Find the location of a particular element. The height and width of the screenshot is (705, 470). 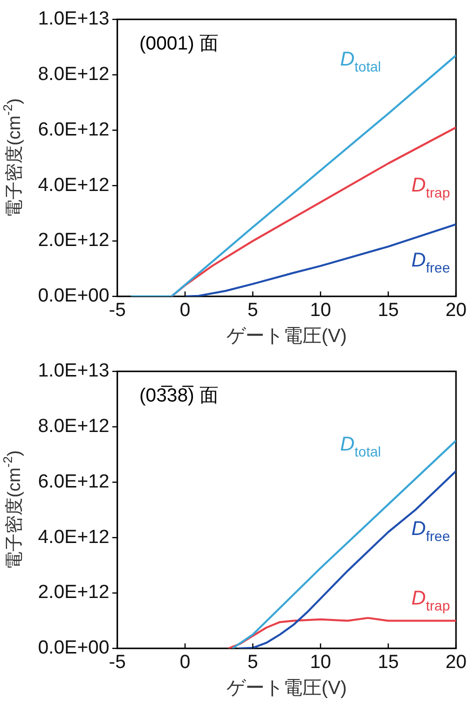

annotation: (03̅38̅) 面 is located at coordinates (179, 395).